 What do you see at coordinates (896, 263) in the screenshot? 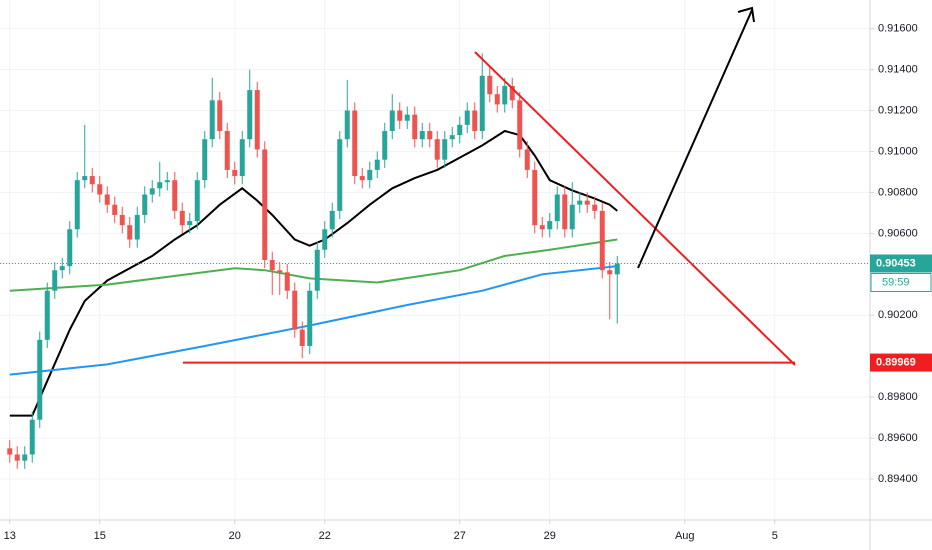
I see `last-price-label: 0.90453` at bounding box center [896, 263].